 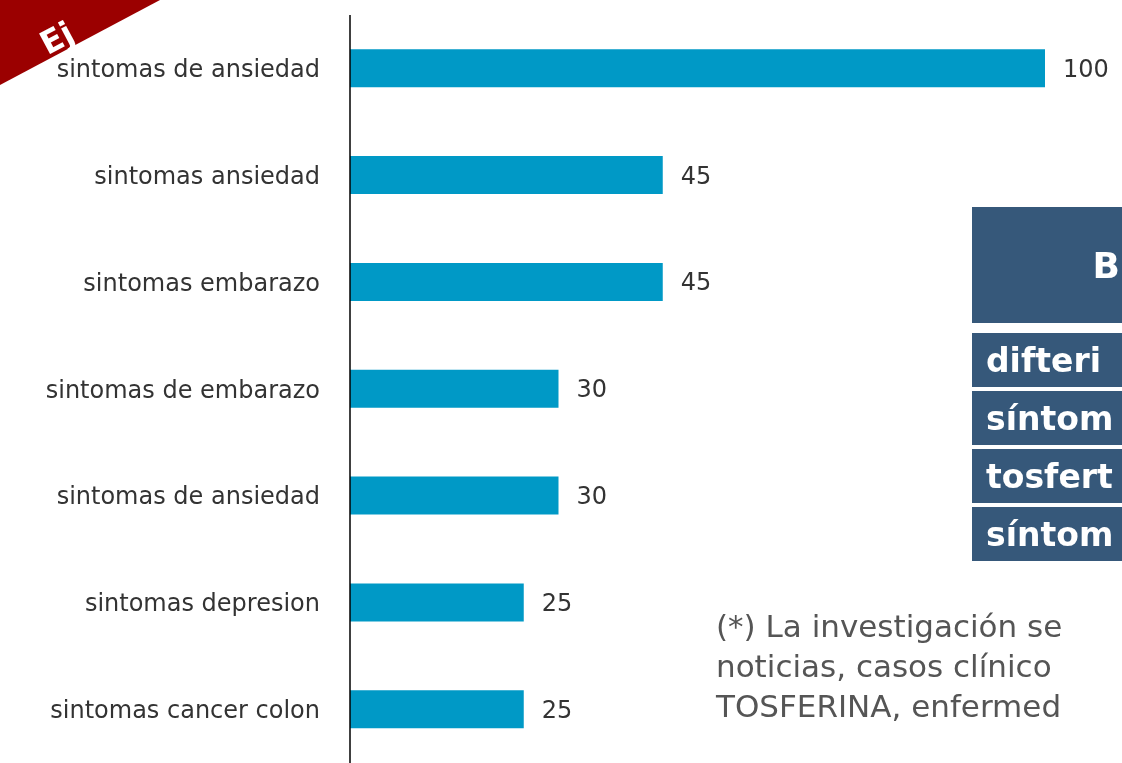 What do you see at coordinates (1047, 476) in the screenshot?
I see `table-cell: tosfert` at bounding box center [1047, 476].